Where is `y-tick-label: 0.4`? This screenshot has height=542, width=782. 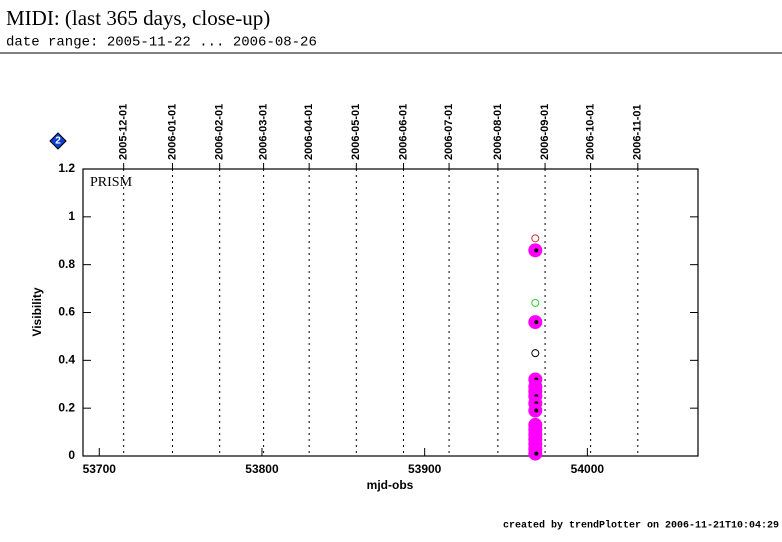 y-tick-label: 0.4 is located at coordinates (66, 360).